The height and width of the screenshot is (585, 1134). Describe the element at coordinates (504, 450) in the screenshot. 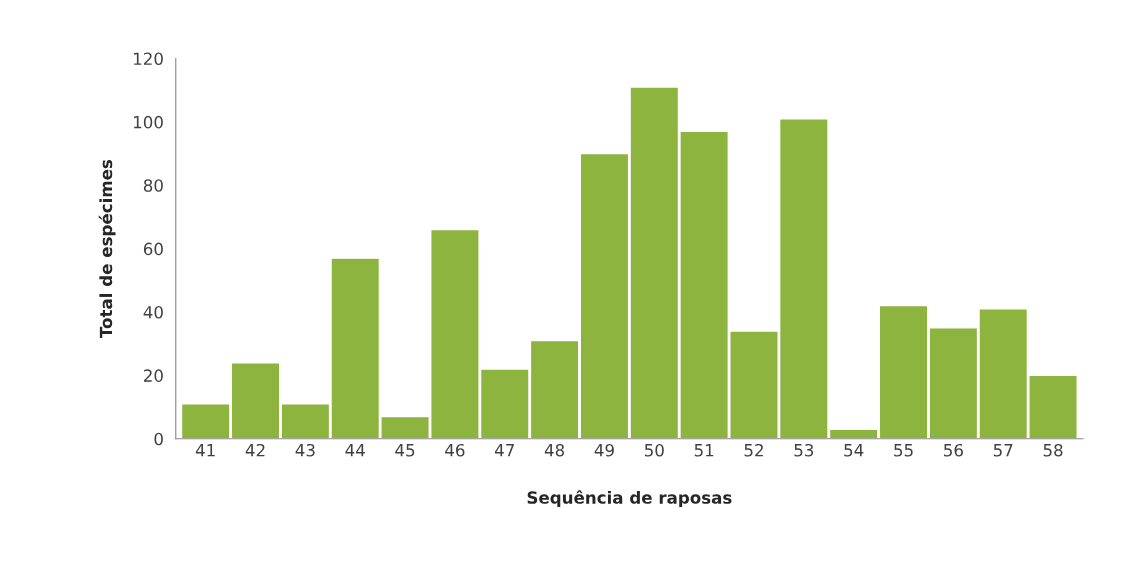

I see `x-tick-label: 47` at that location.